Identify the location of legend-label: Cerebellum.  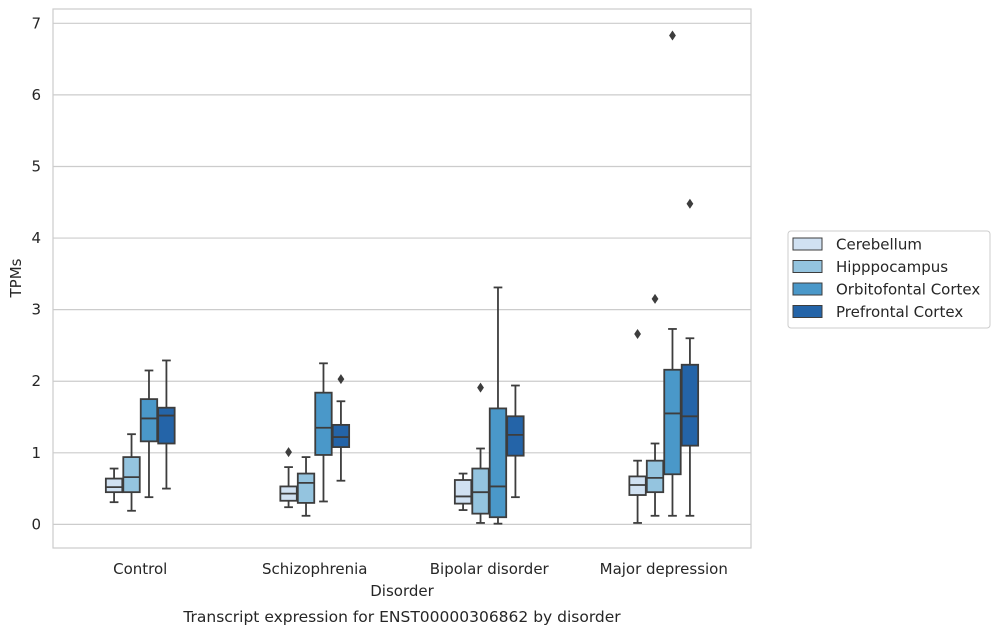
(879, 245).